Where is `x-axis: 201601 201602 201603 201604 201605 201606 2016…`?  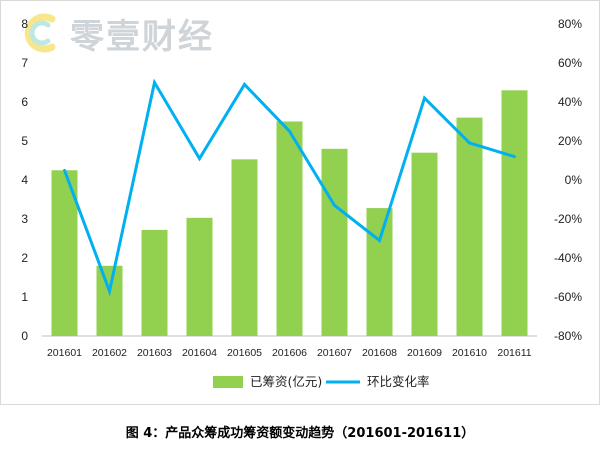
x-axis: 201601 201602 201603 201604 201605 201606 2016… is located at coordinates (289, 353).